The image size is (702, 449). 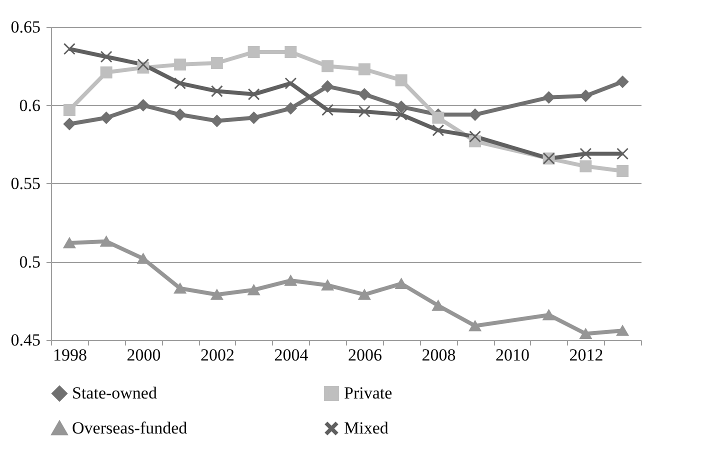 I want to click on x-tick-label: 2002, so click(x=217, y=355).